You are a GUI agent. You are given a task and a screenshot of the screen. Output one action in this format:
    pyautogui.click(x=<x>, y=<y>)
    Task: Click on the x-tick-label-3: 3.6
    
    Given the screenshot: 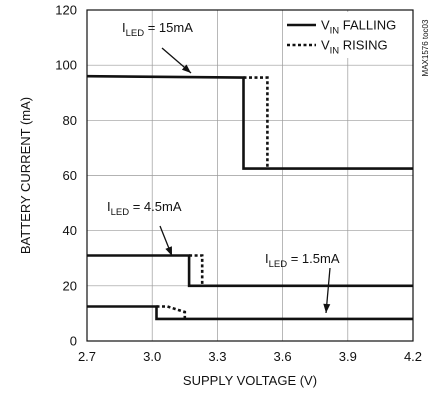 What is the action you would take?
    pyautogui.click(x=283, y=356)
    